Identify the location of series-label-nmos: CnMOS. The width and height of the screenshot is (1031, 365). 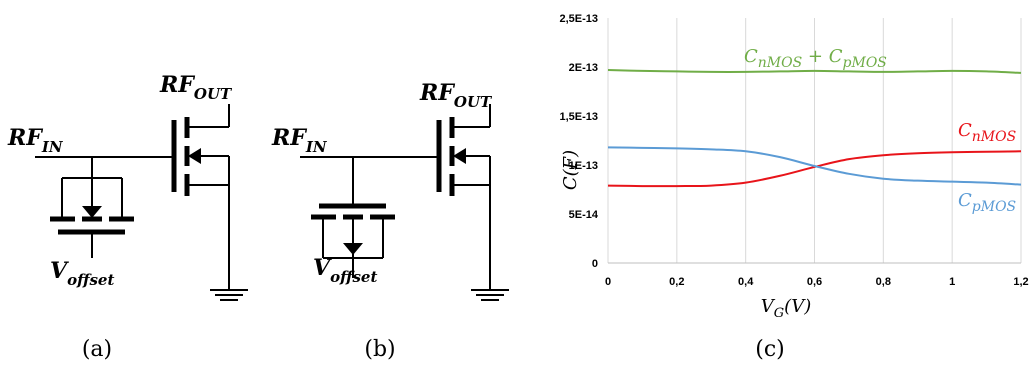
(987, 132).